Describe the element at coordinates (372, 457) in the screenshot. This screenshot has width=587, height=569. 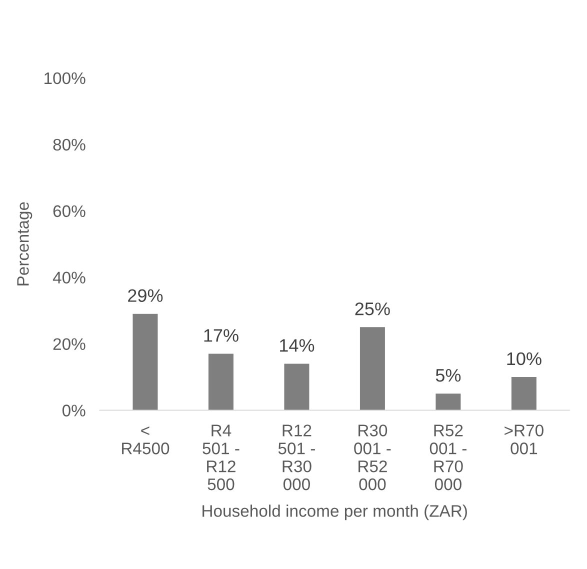
I see `x-tick-label: R30 001 - R52 000` at that location.